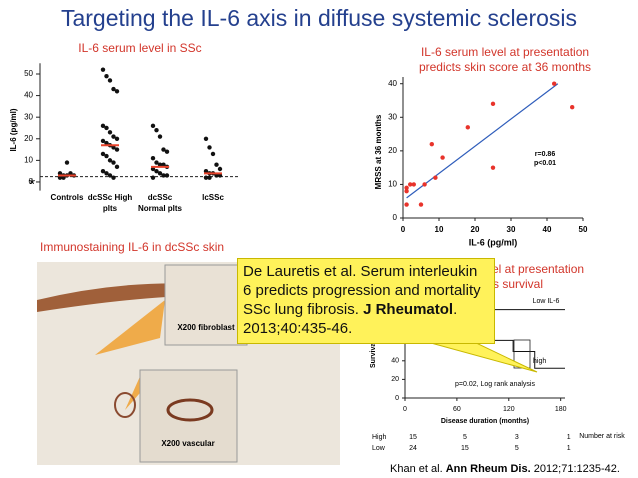 Image resolution: width=638 pixels, height=478 pixels. I want to click on inset-label: X200 fibroblast, so click(206, 327).